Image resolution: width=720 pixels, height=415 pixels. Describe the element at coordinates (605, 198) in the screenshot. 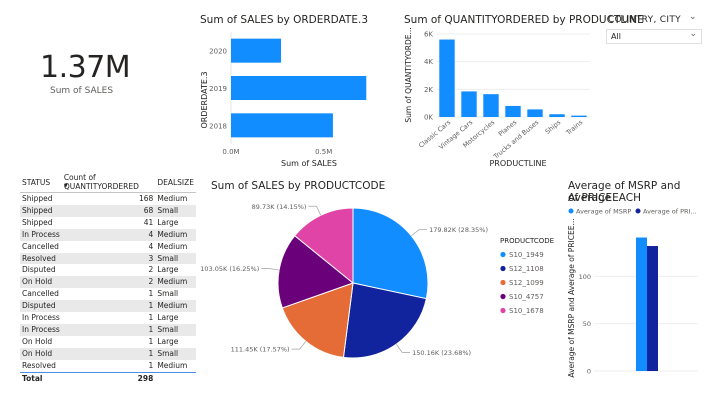

I see `avg-msrp-title-line2: of PRICEEACH` at that location.